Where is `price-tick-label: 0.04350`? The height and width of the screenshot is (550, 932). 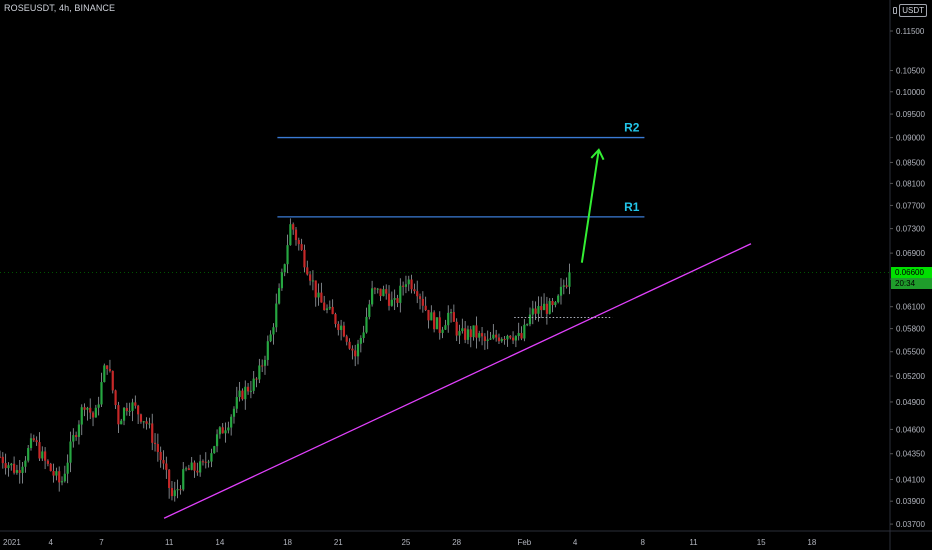 price-tick-label: 0.04350 is located at coordinates (910, 454).